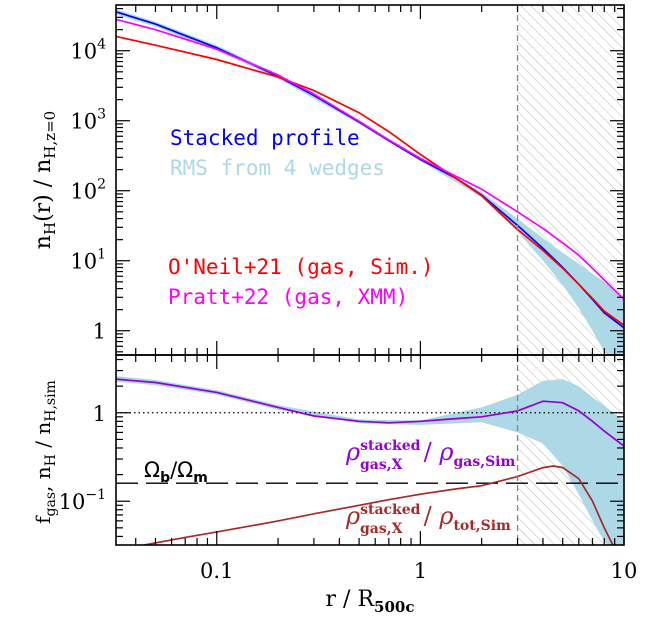 This screenshot has height=622, width=664. I want to click on x-axis-label: r / R500c, so click(370, 601).